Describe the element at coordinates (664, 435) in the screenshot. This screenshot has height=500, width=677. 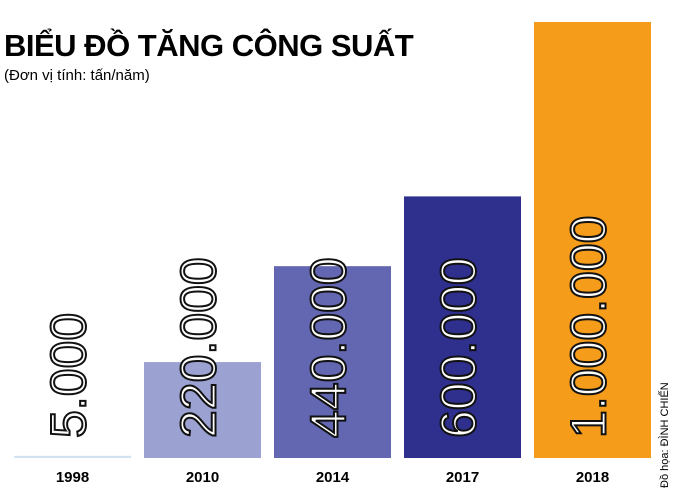
I see `credit: Đồ họa: ĐÌNH CHIẾN` at that location.